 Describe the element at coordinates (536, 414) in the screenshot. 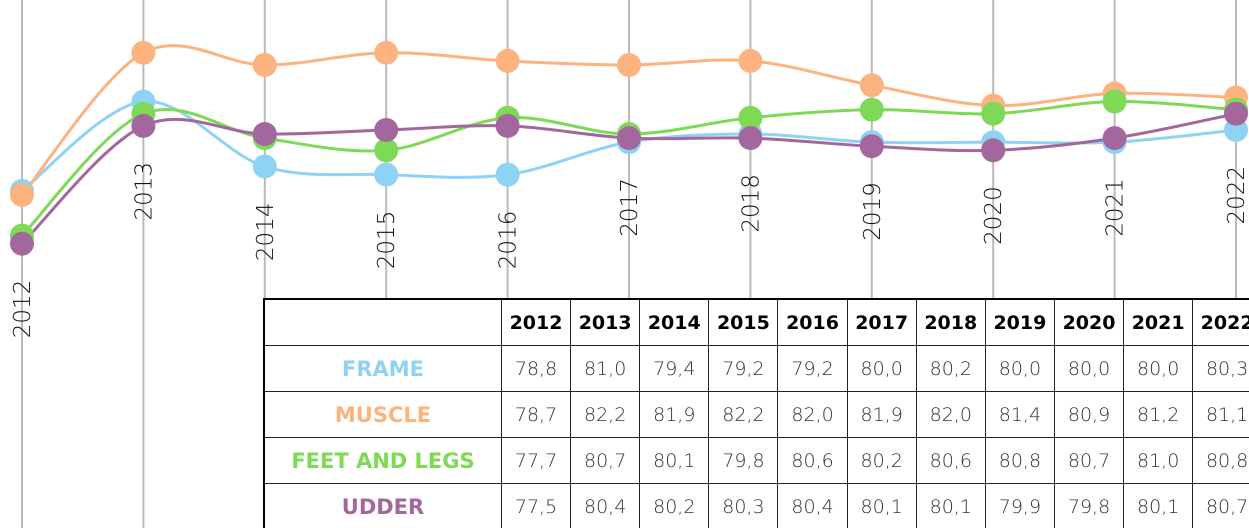

I see `cell: 78,7` at that location.